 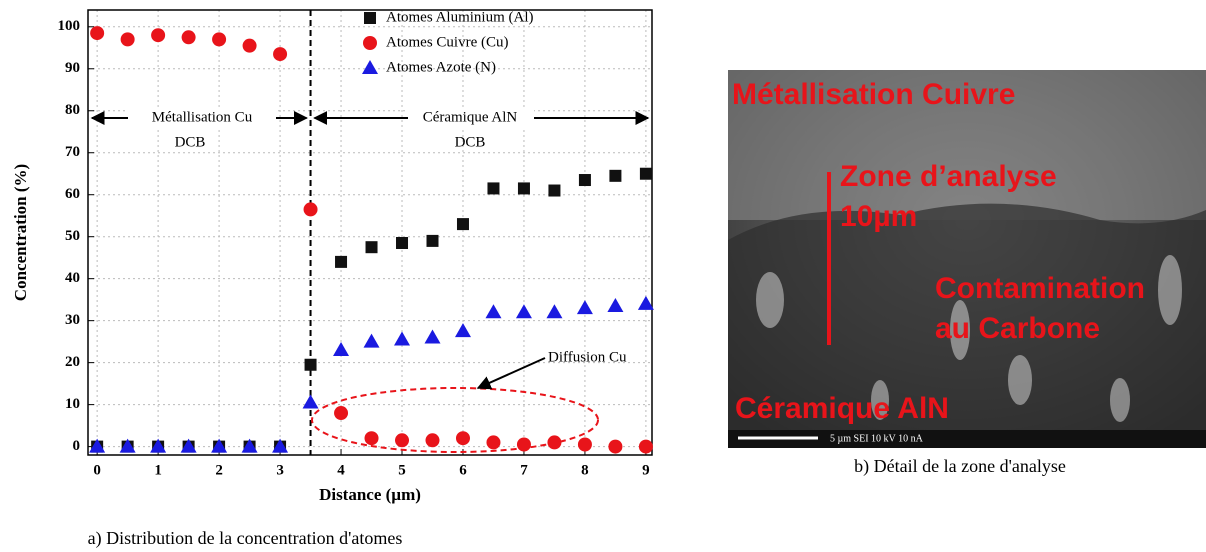 I want to click on x-tick-label: 3, so click(x=280, y=470).